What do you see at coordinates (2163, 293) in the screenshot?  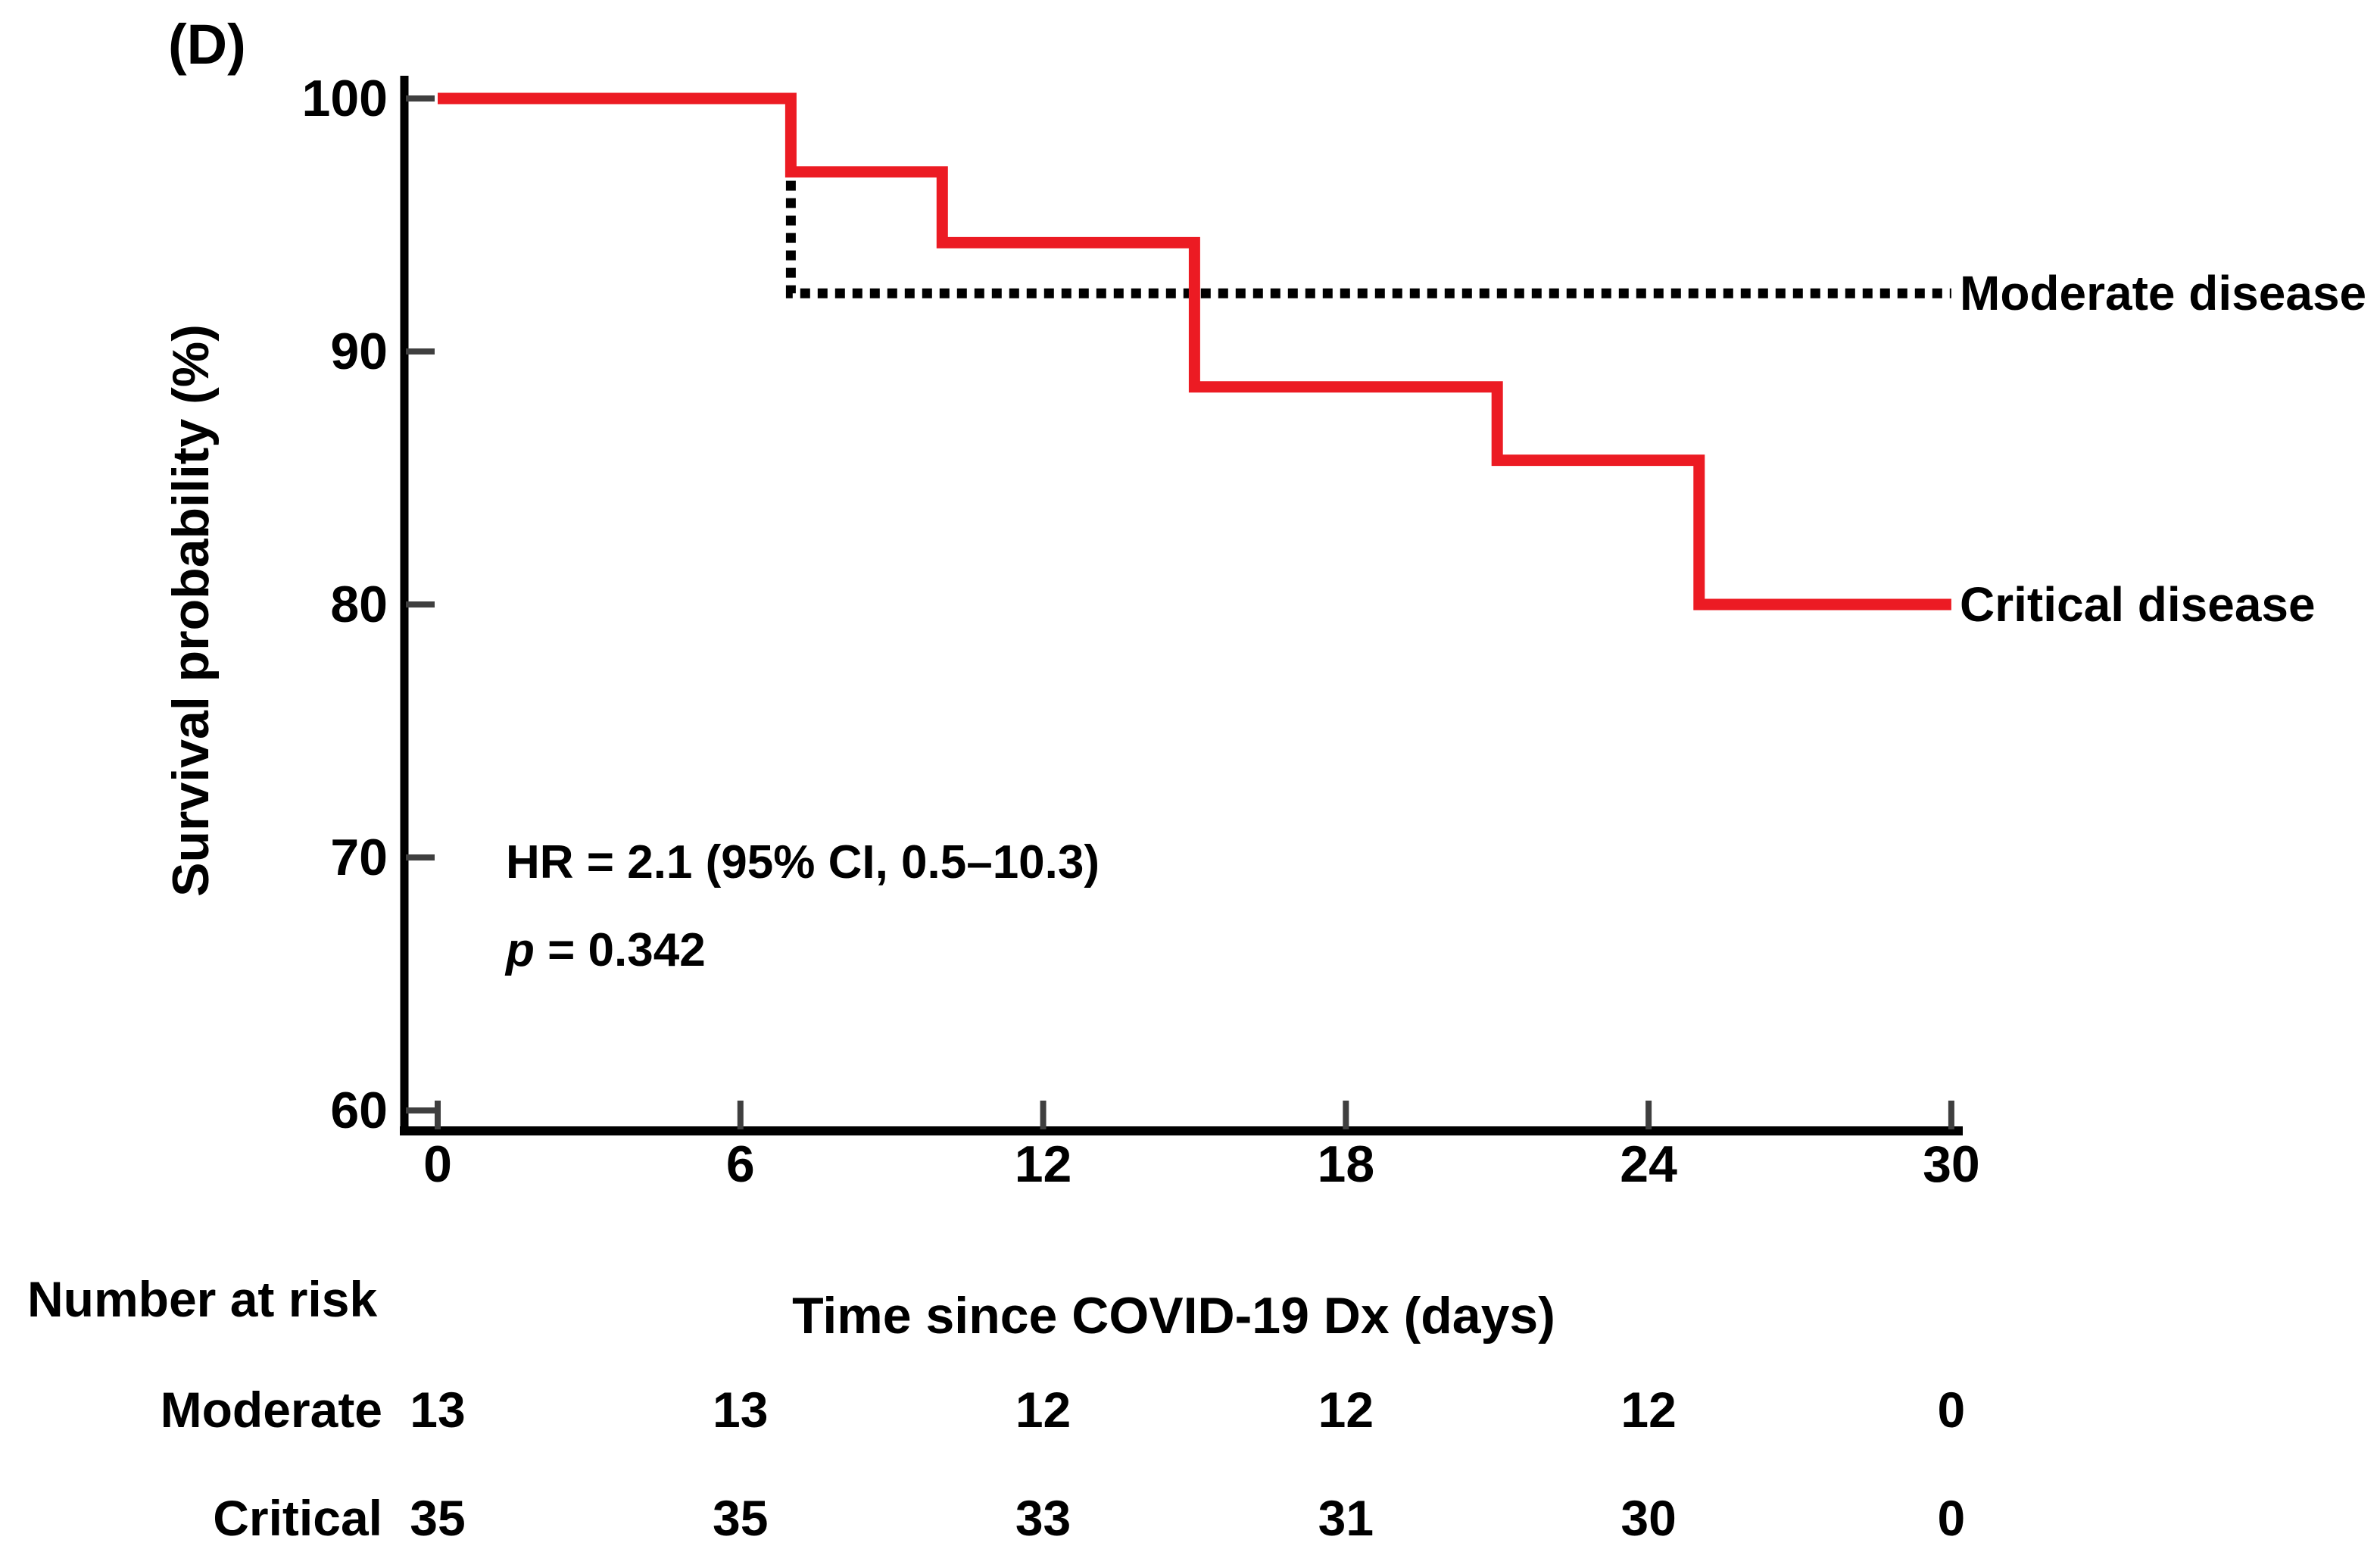 I see `legend-moderate-disease: Moderate disease` at bounding box center [2163, 293].